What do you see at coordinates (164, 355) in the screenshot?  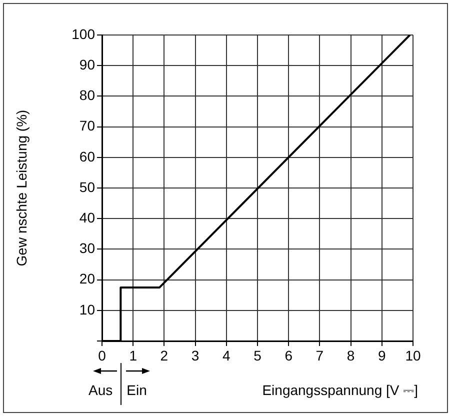 I see `x-tick-label: 2` at bounding box center [164, 355].